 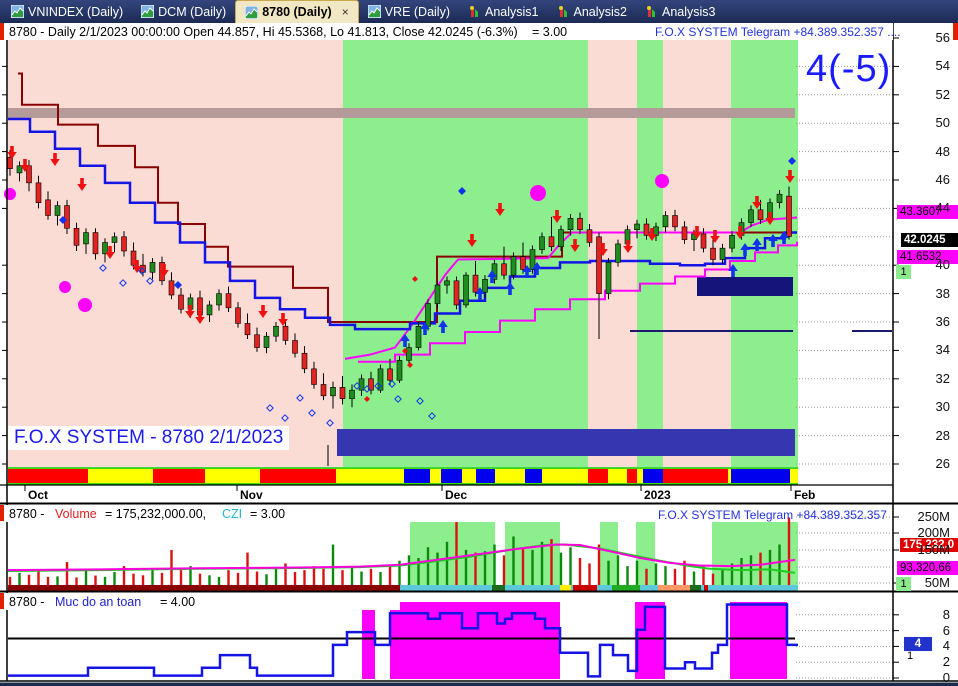 I want to click on volume-value: = 175,232,000.00,, so click(x=156, y=514).